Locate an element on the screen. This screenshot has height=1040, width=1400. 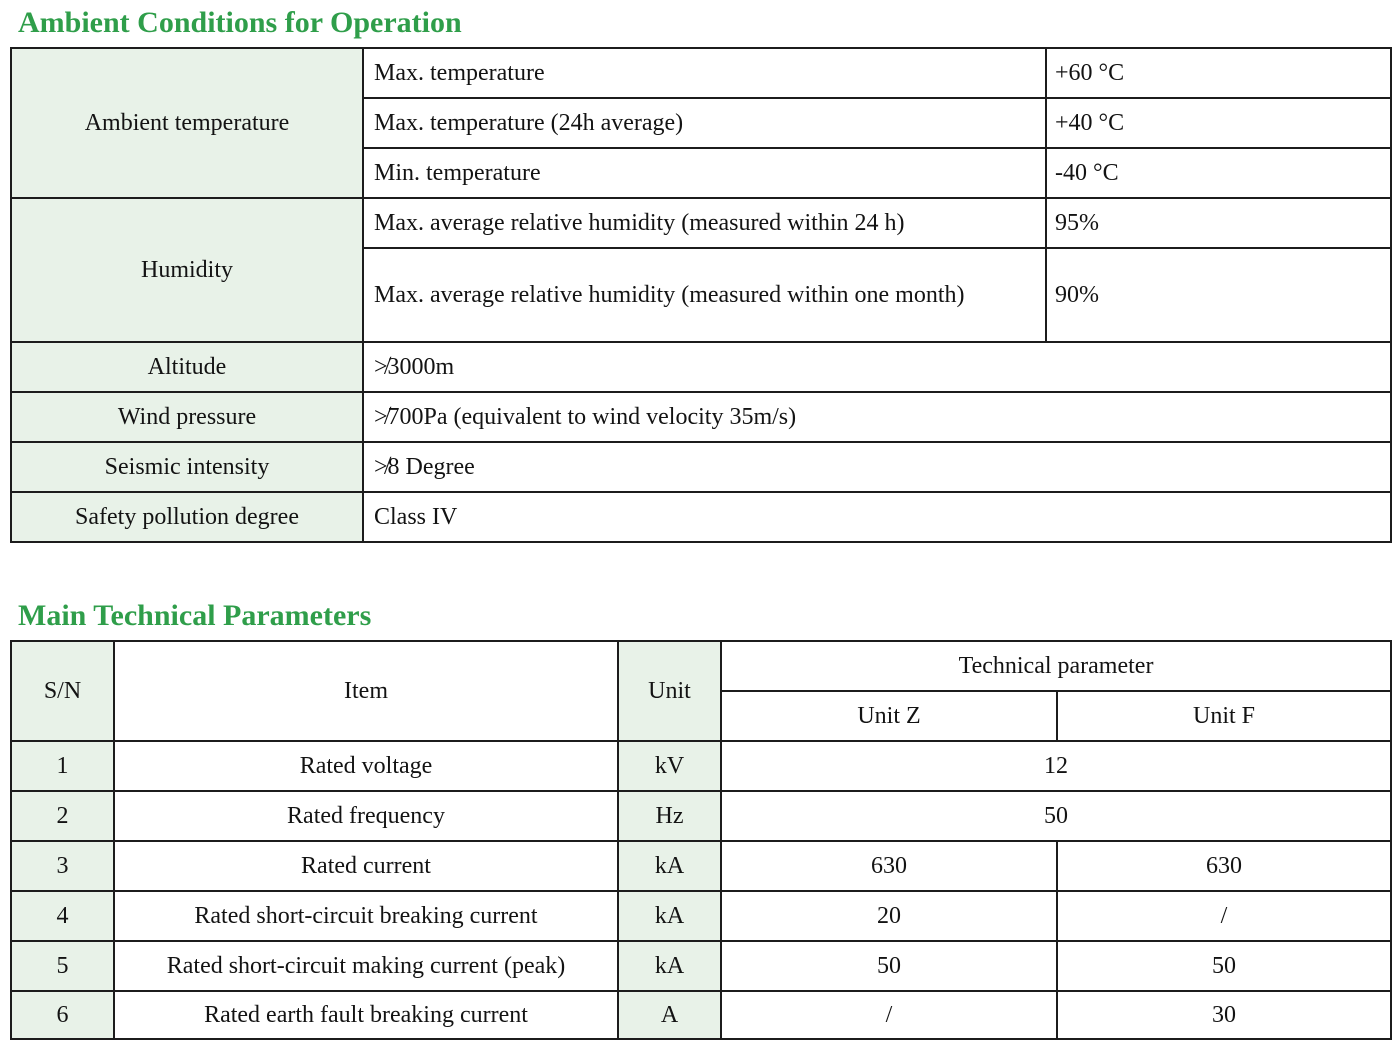
safety-pollution-degree-label: Safety pollution degree is located at coordinates (187, 517).